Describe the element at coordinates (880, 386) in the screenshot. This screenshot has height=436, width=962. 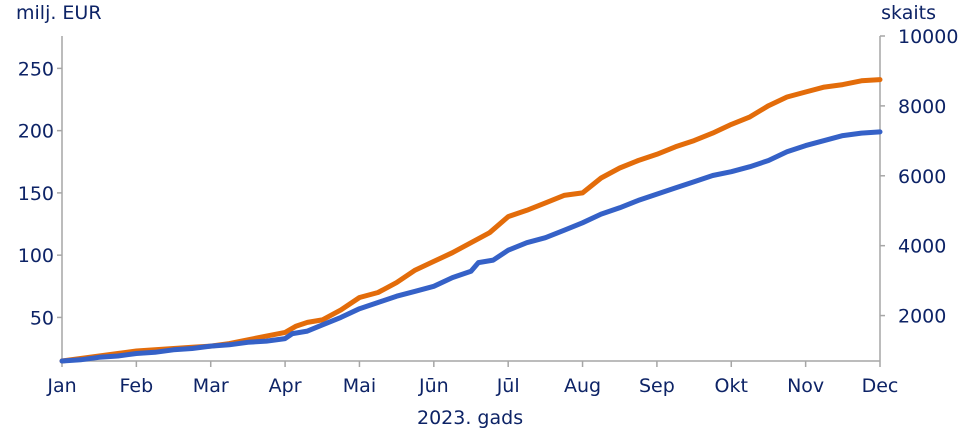
I see `x-tick-label: Dec` at that location.